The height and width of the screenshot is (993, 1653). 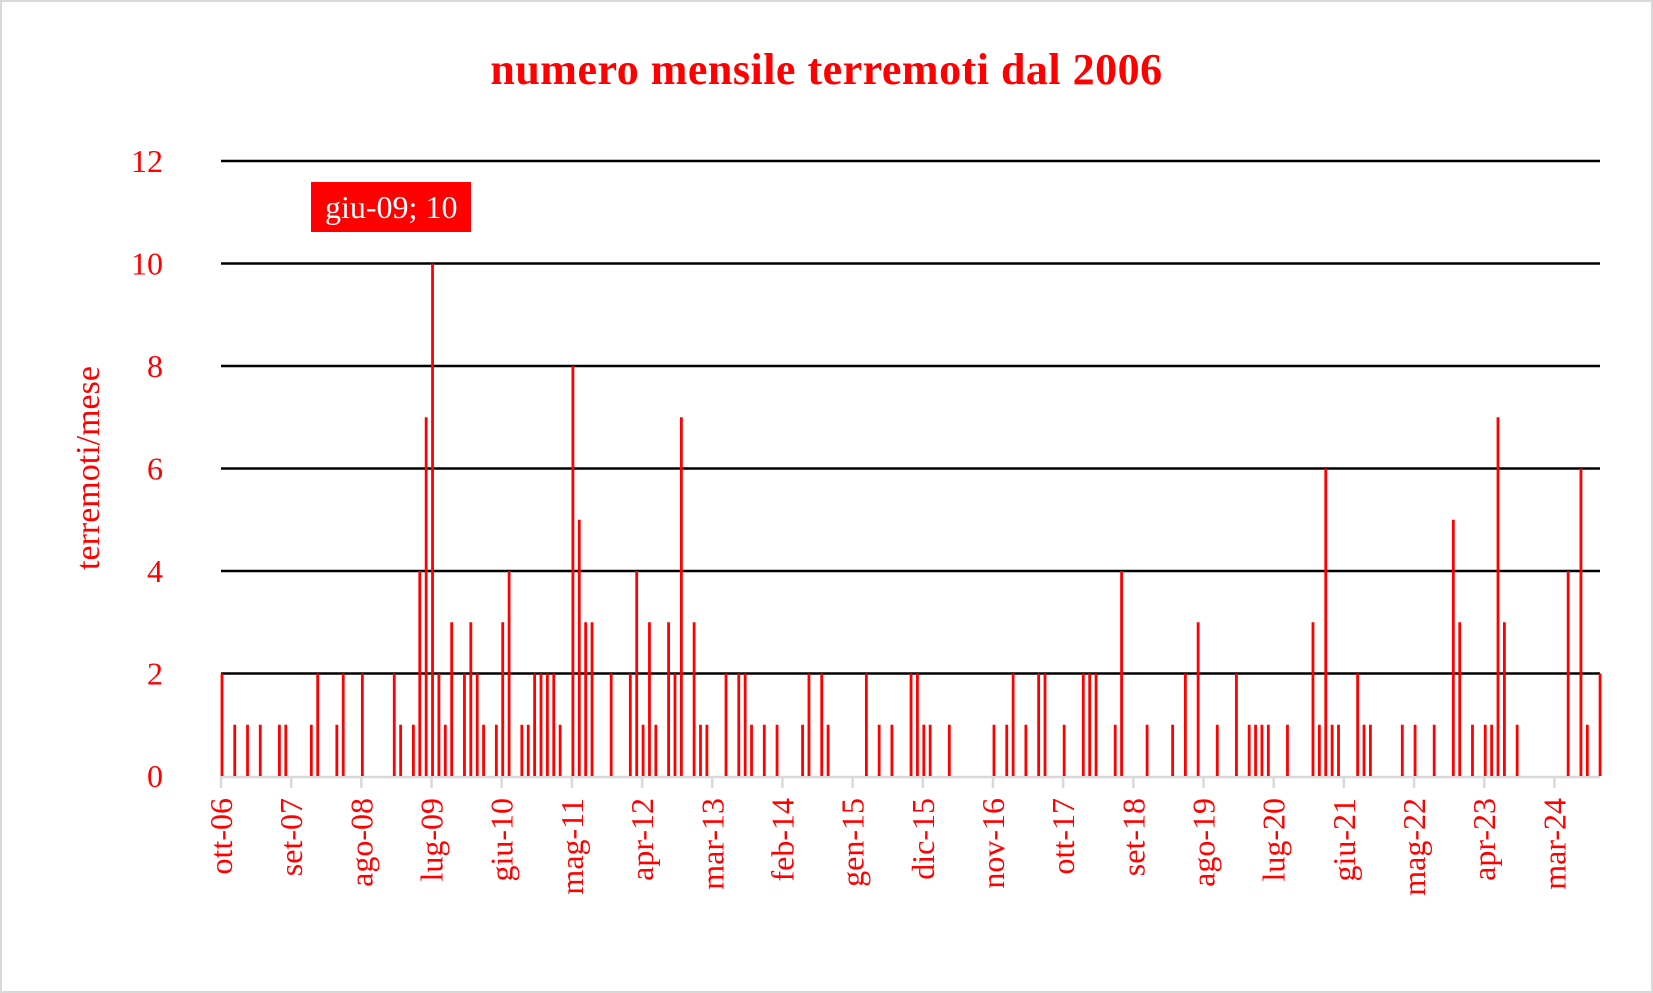 What do you see at coordinates (1133, 837) in the screenshot?
I see `x-tick-label: set-18` at bounding box center [1133, 837].